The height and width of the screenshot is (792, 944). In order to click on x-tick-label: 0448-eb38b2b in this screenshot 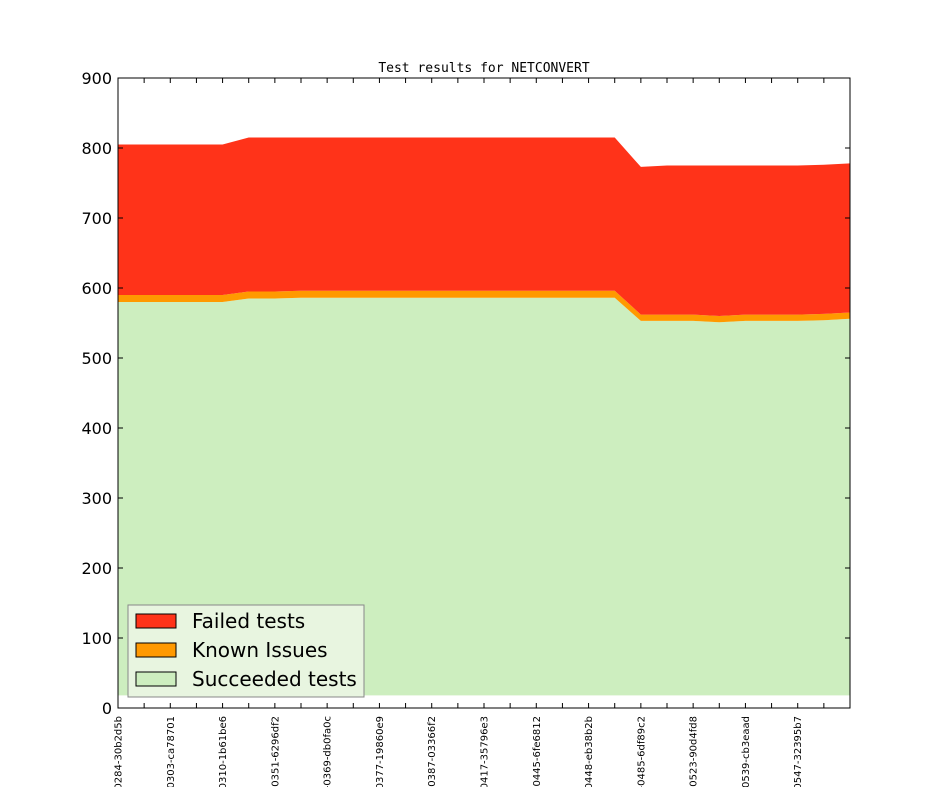, I will do `click(589, 751)`.